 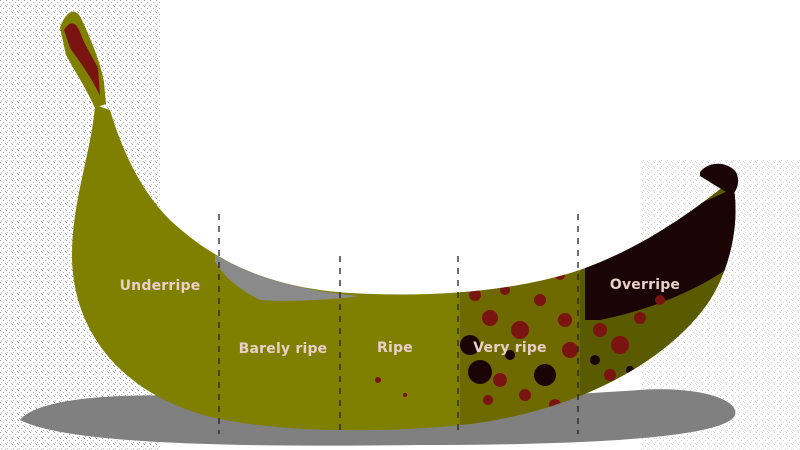 What do you see at coordinates (395, 348) in the screenshot?
I see `stage-label-ripe: Ripe` at bounding box center [395, 348].